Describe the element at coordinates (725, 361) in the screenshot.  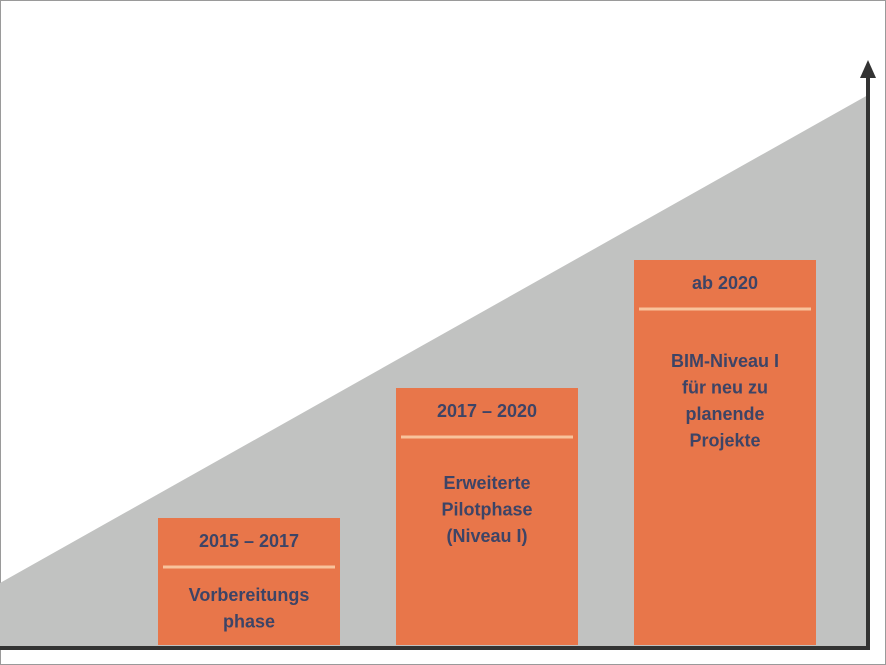
I see `phase-label: BIM-Niveau I` at that location.